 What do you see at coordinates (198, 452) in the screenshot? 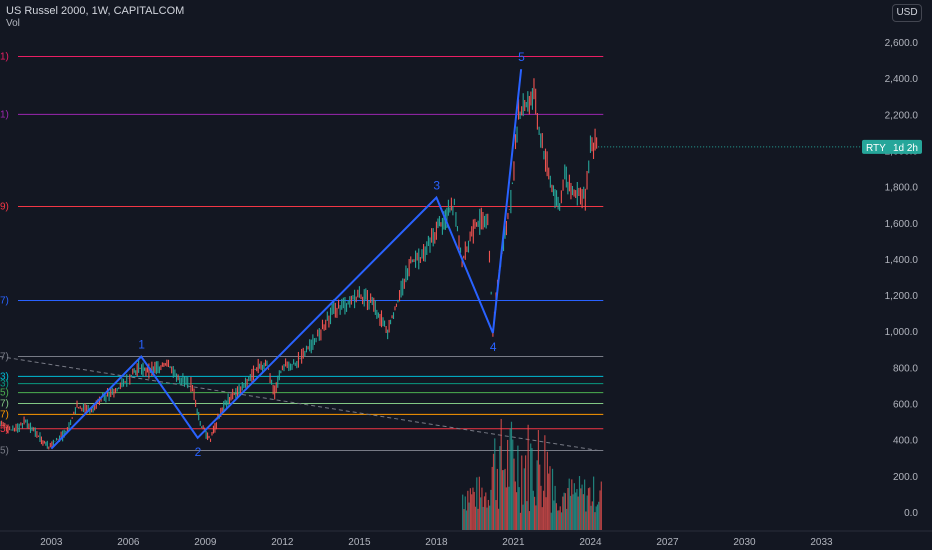
I see `wave-label: 2` at bounding box center [198, 452].